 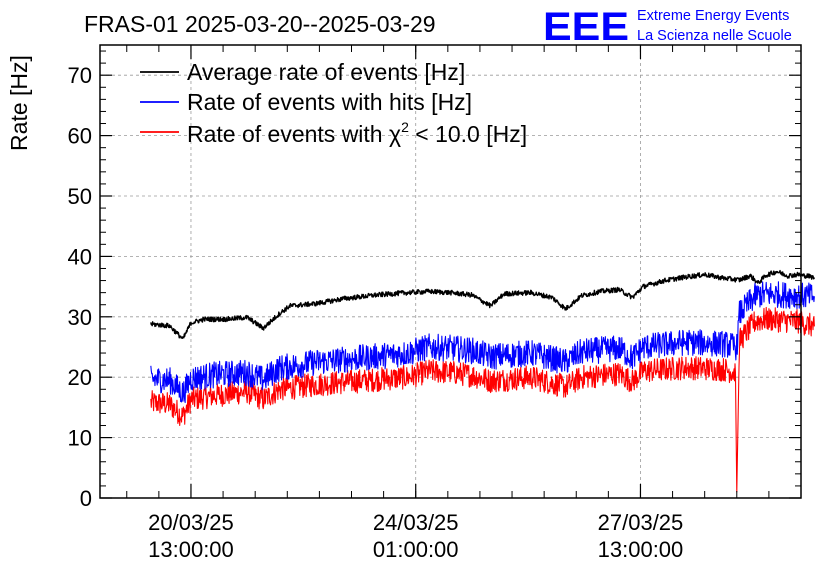 I want to click on logo-line-2: La Scienza nelle Scuole, so click(x=714, y=36).